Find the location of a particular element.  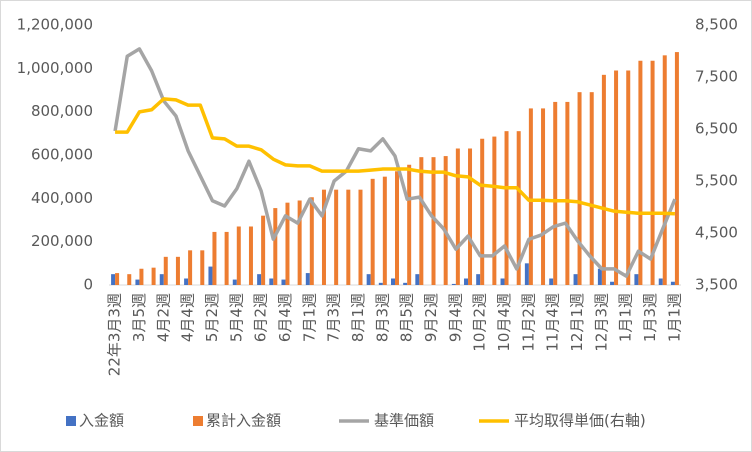

y2-tick-label: 7,500 is located at coordinates (716, 77).